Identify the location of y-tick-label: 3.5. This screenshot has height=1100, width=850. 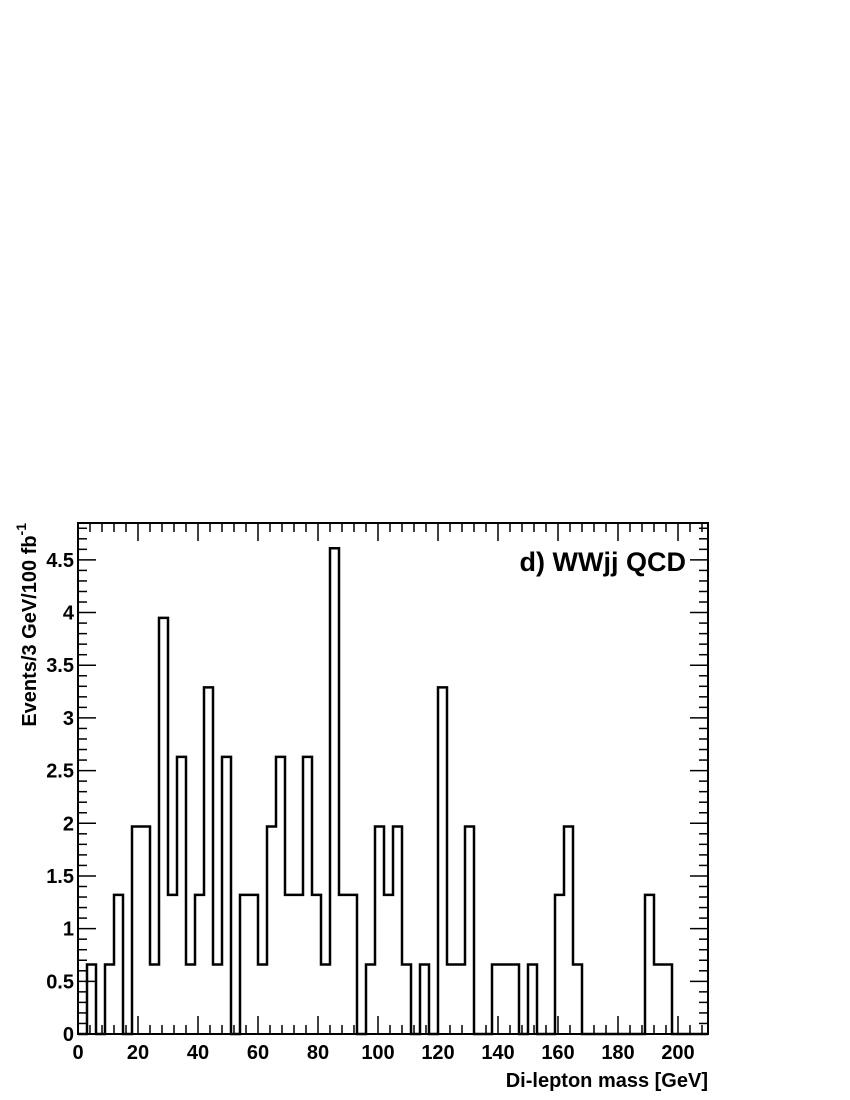
(60, 666).